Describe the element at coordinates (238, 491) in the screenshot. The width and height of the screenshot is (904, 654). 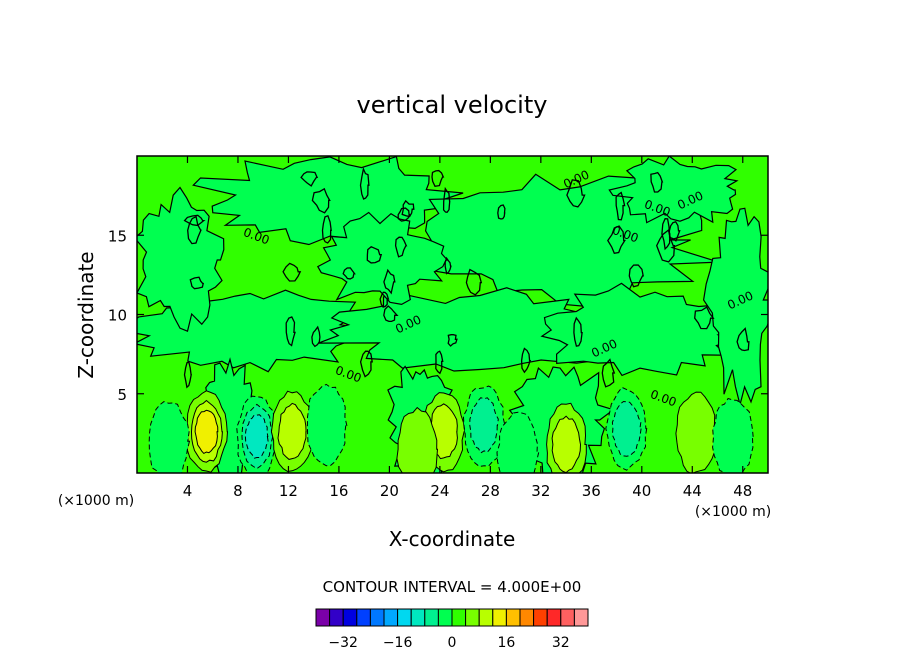
I see `x-tick-label: 8` at that location.